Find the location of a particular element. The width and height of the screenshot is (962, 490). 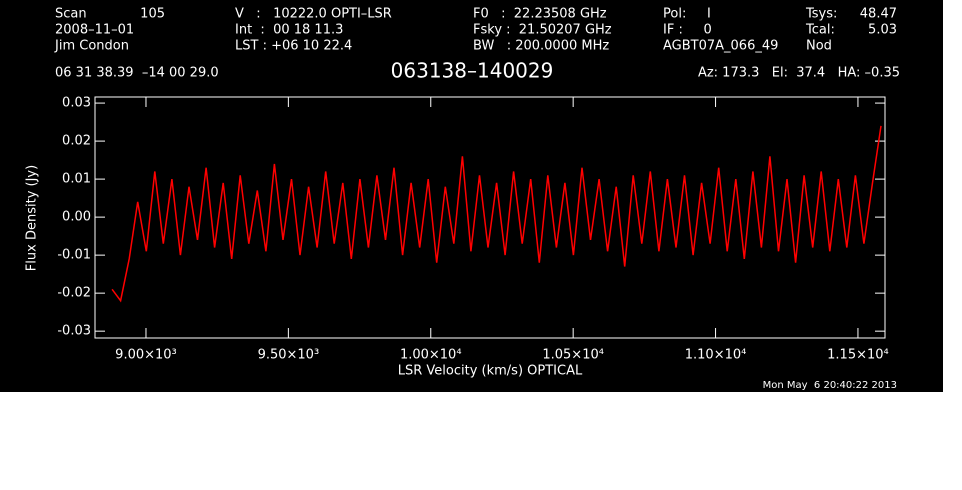

tcal: 5.03 is located at coordinates (882, 30).